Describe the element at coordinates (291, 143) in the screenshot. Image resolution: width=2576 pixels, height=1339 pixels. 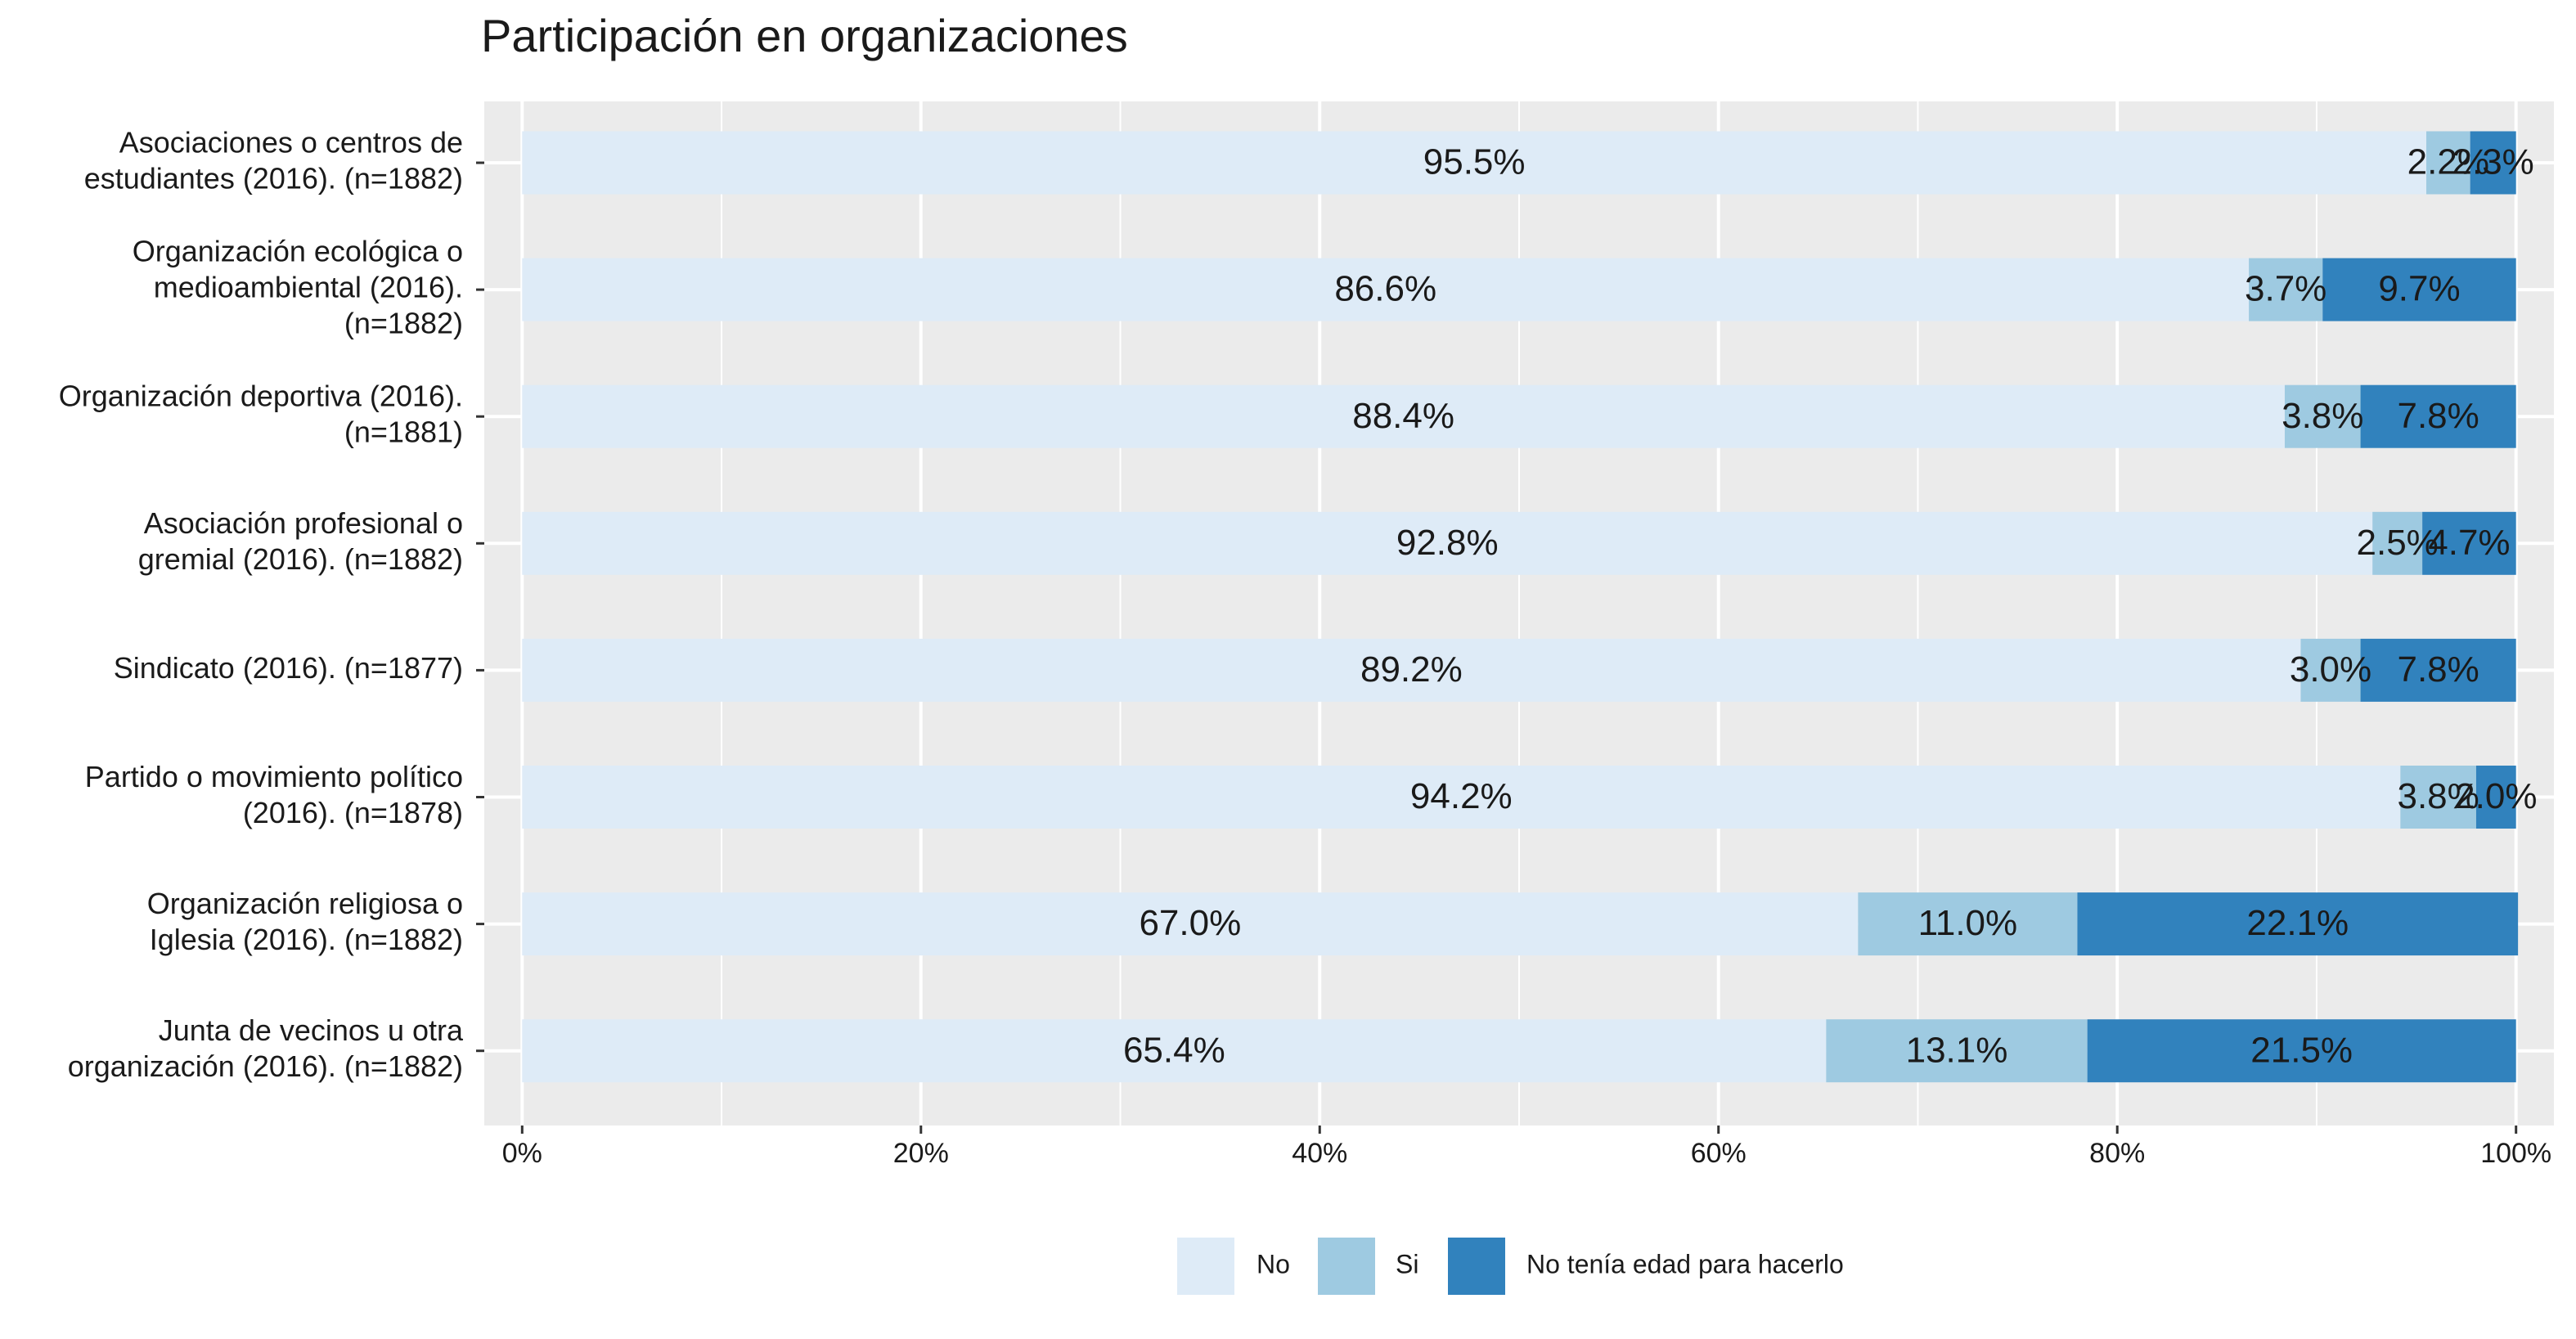
I see `y-tick-label: Asociaciones o centros de` at that location.